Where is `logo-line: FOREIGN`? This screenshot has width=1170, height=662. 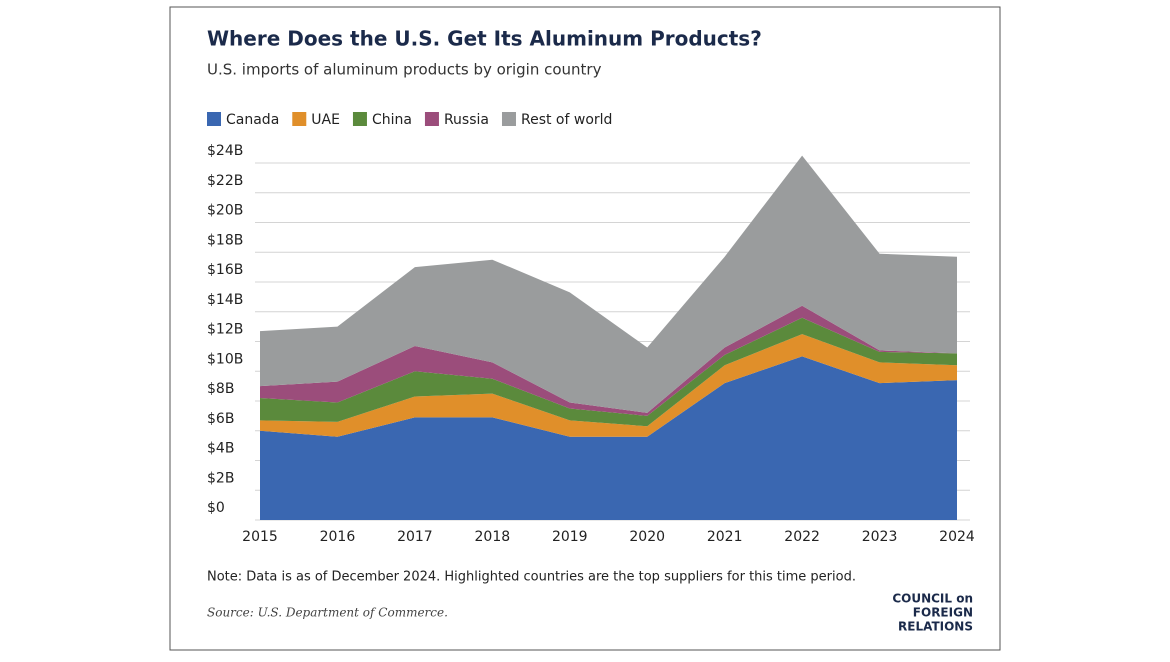 logo-line: FOREIGN is located at coordinates (943, 613).